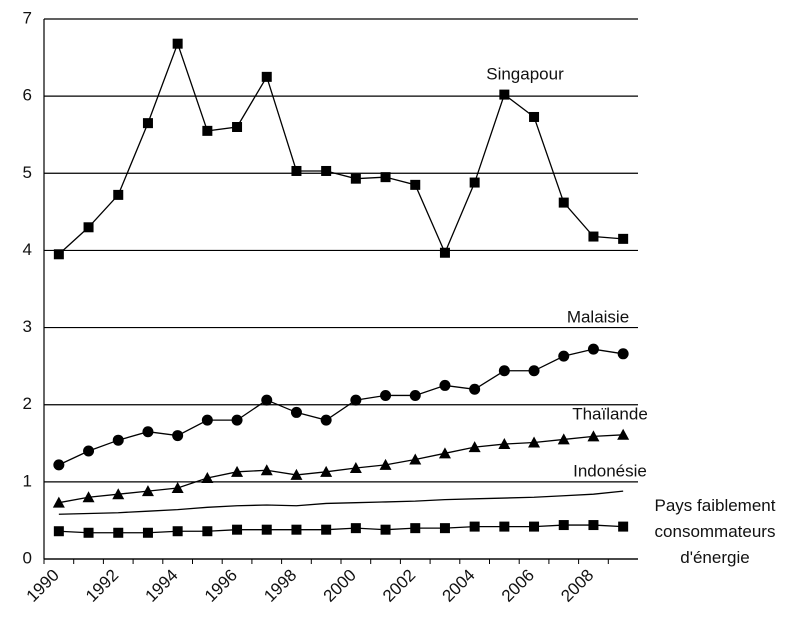 The height and width of the screenshot is (620, 803). Describe the element at coordinates (610, 470) in the screenshot. I see `series-label: Indonésie` at that location.